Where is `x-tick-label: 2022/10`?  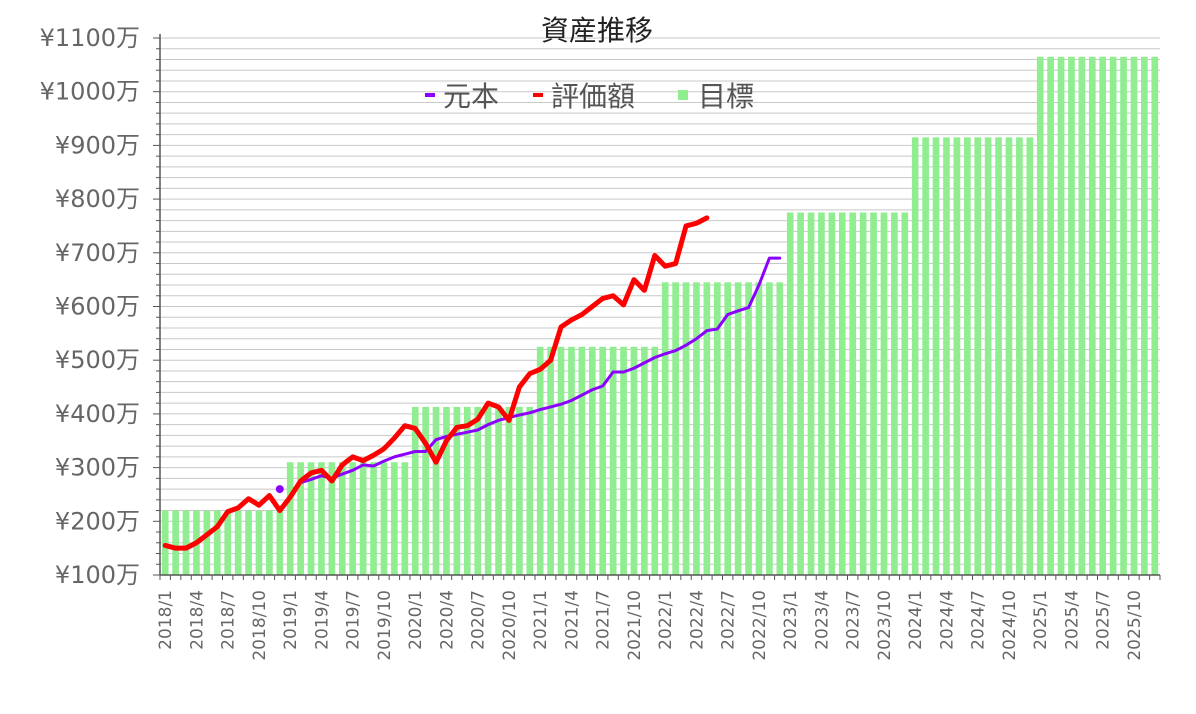
x-tick-label: 2022/10 is located at coordinates (760, 625).